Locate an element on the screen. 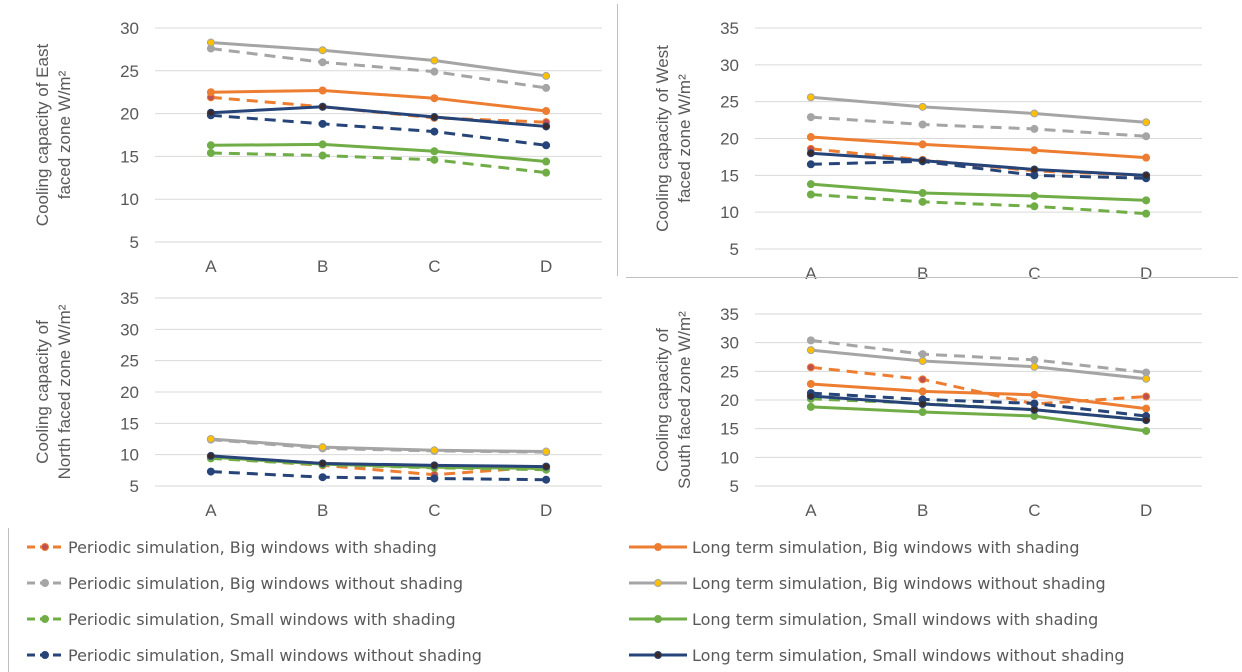  y-tick-label: 5 is located at coordinates (734, 249).